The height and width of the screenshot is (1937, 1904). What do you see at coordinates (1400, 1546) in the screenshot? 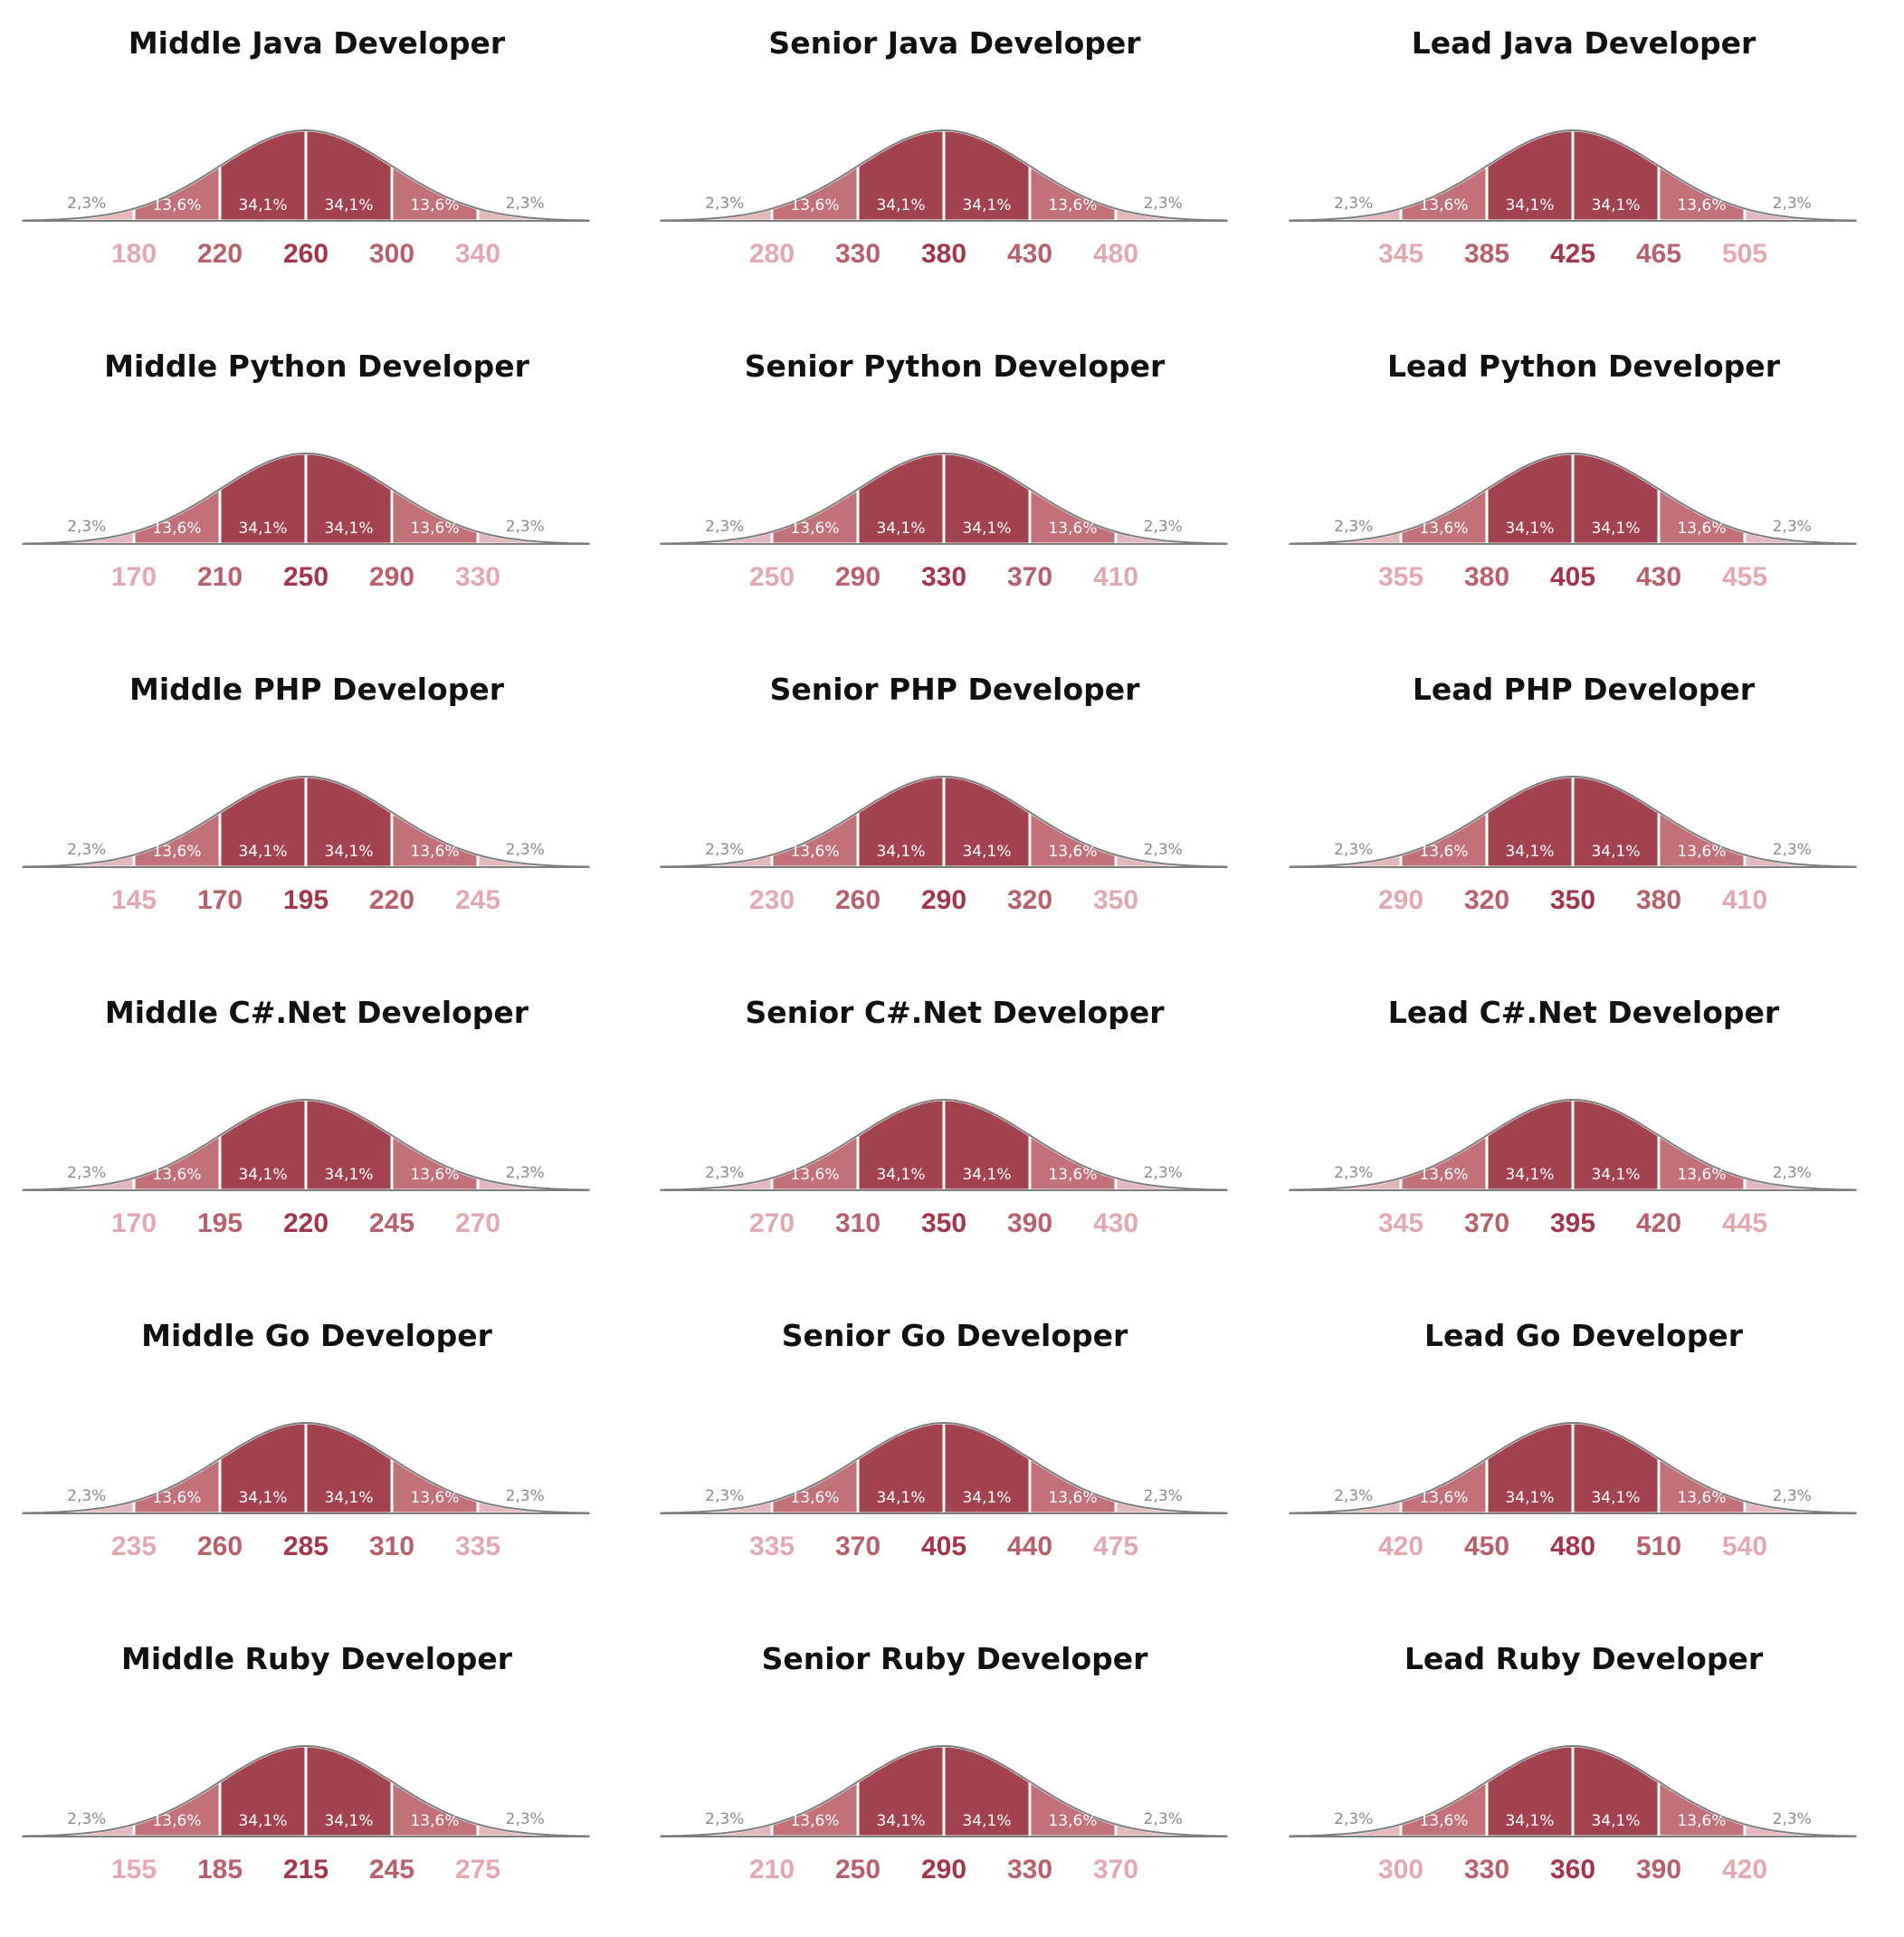
I see `tick-label: 420` at bounding box center [1400, 1546].